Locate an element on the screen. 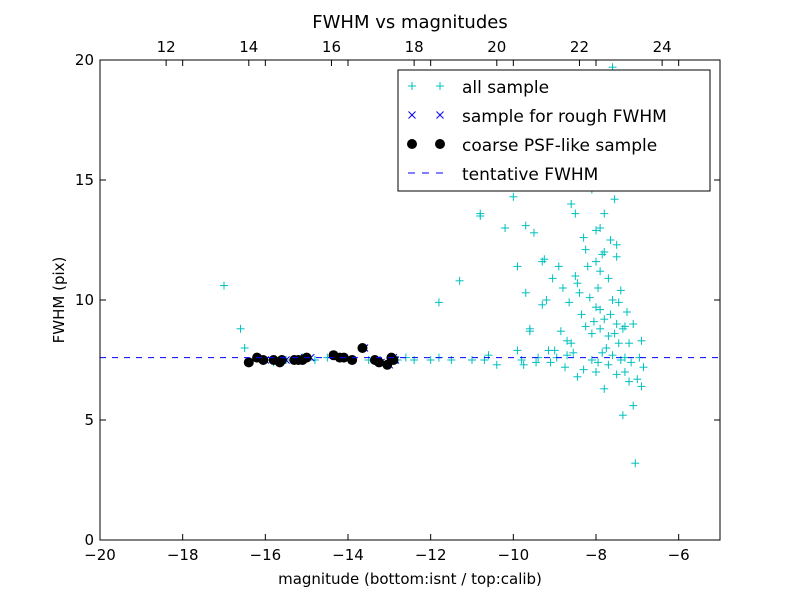  legend-plus-right is located at coordinates (440, 86).